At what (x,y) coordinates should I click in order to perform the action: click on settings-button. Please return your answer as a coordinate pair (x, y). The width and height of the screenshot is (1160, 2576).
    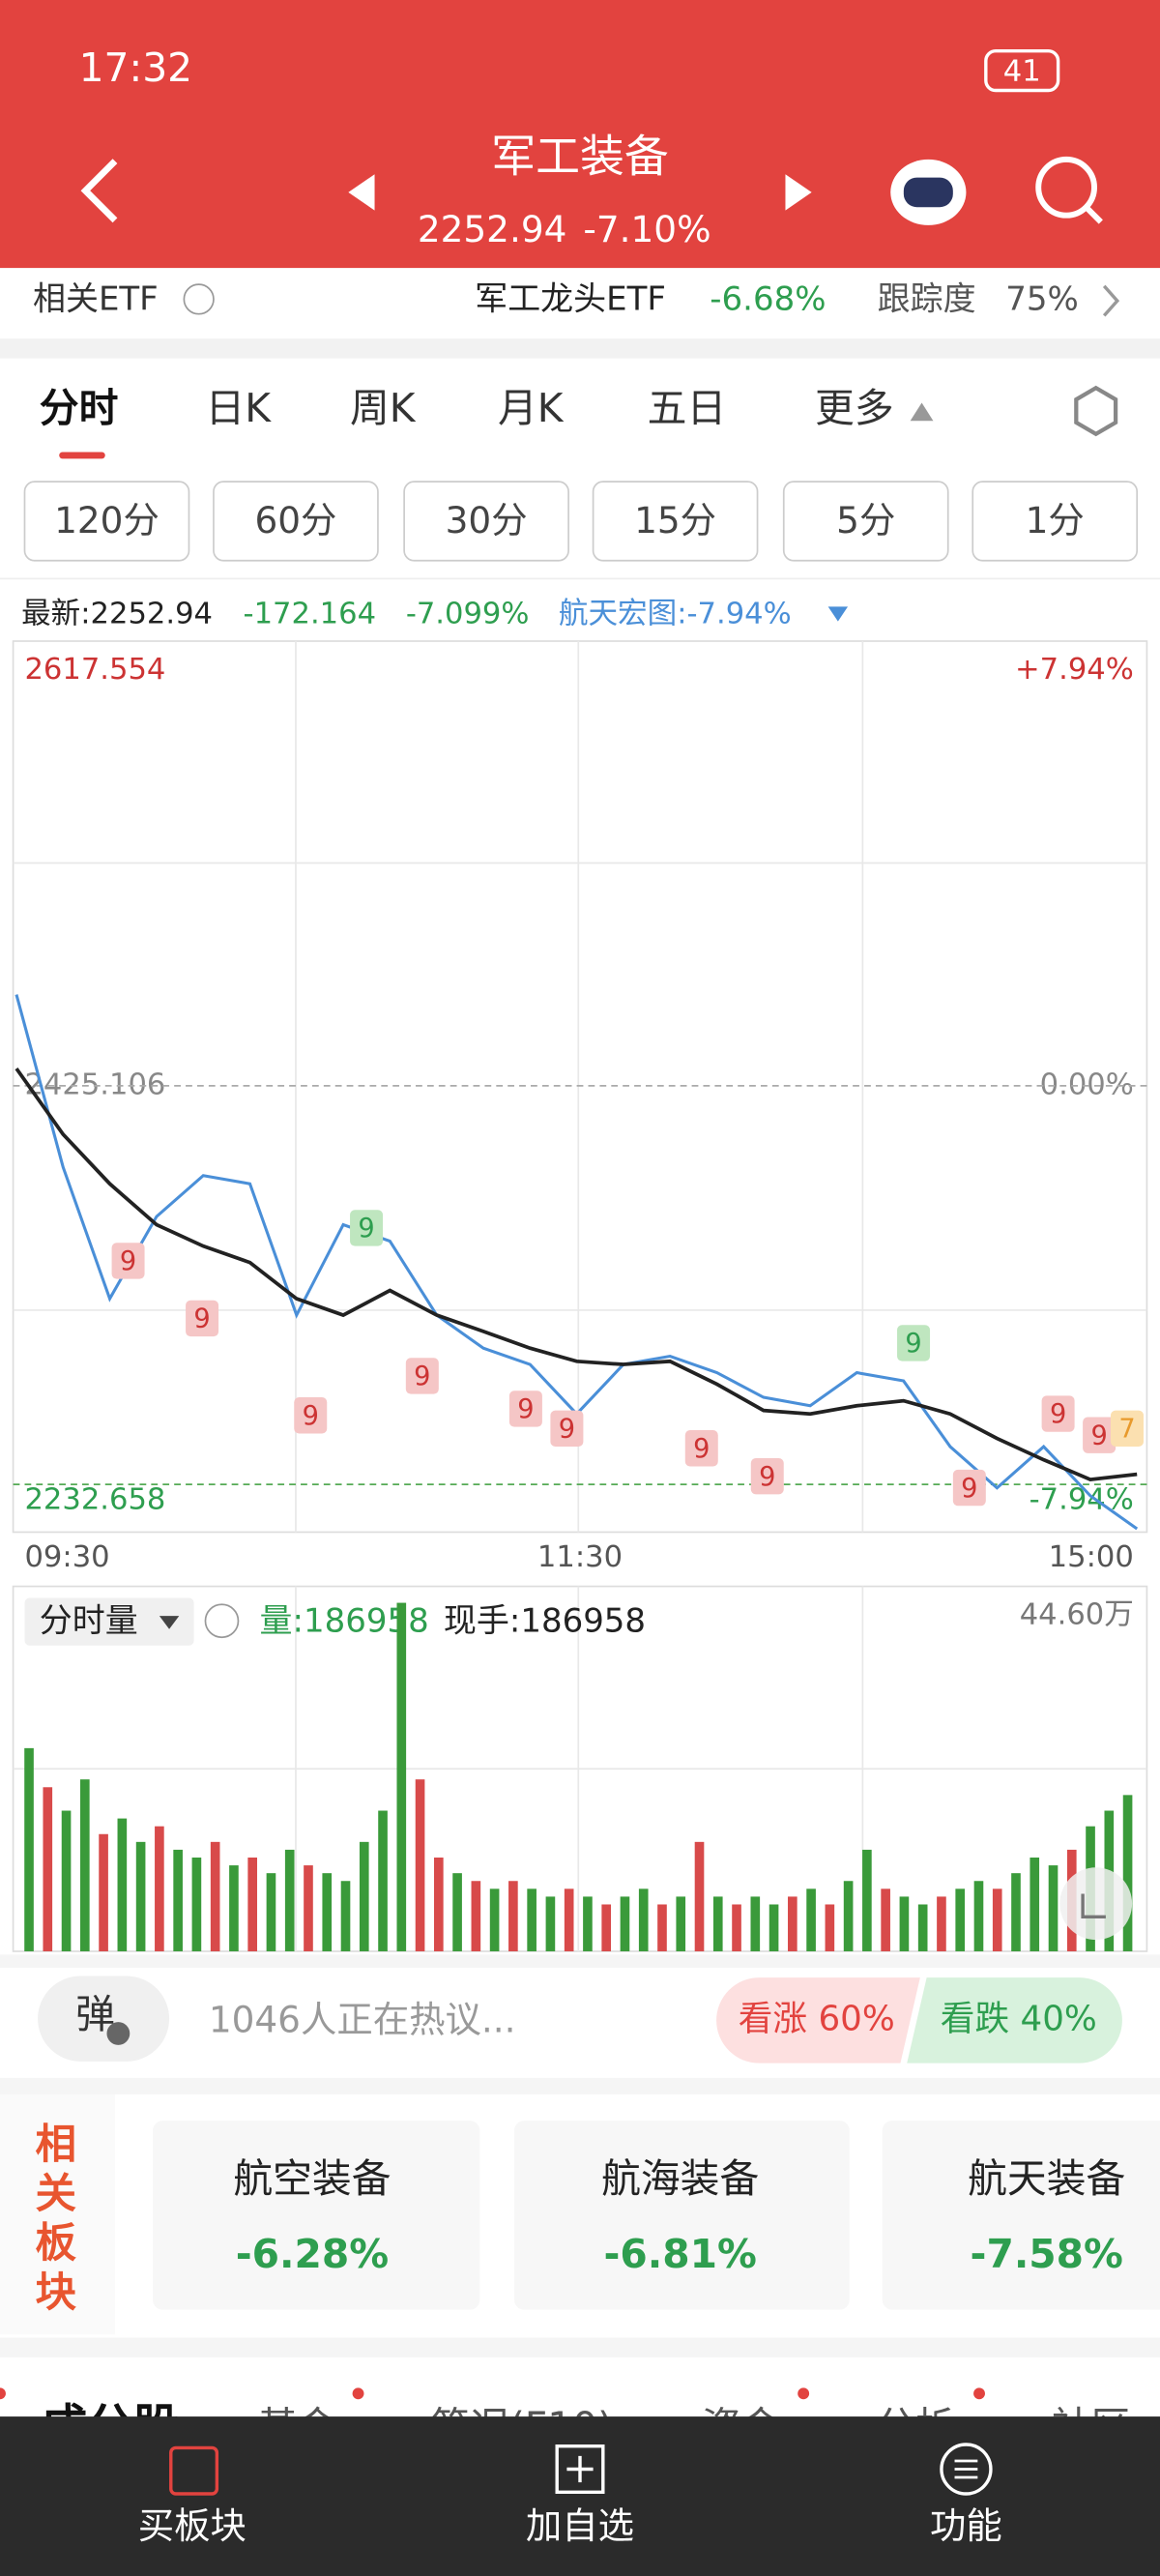
    Looking at the image, I should click on (1096, 411).